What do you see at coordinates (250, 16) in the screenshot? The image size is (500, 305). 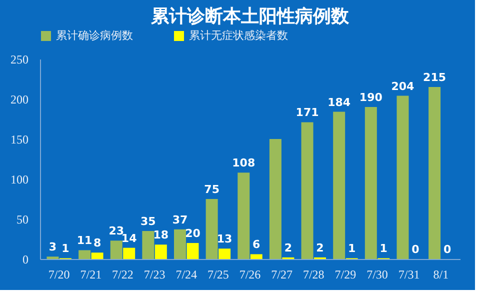 I see `chart-title: 累计诊断本土阳性病例数` at bounding box center [250, 16].